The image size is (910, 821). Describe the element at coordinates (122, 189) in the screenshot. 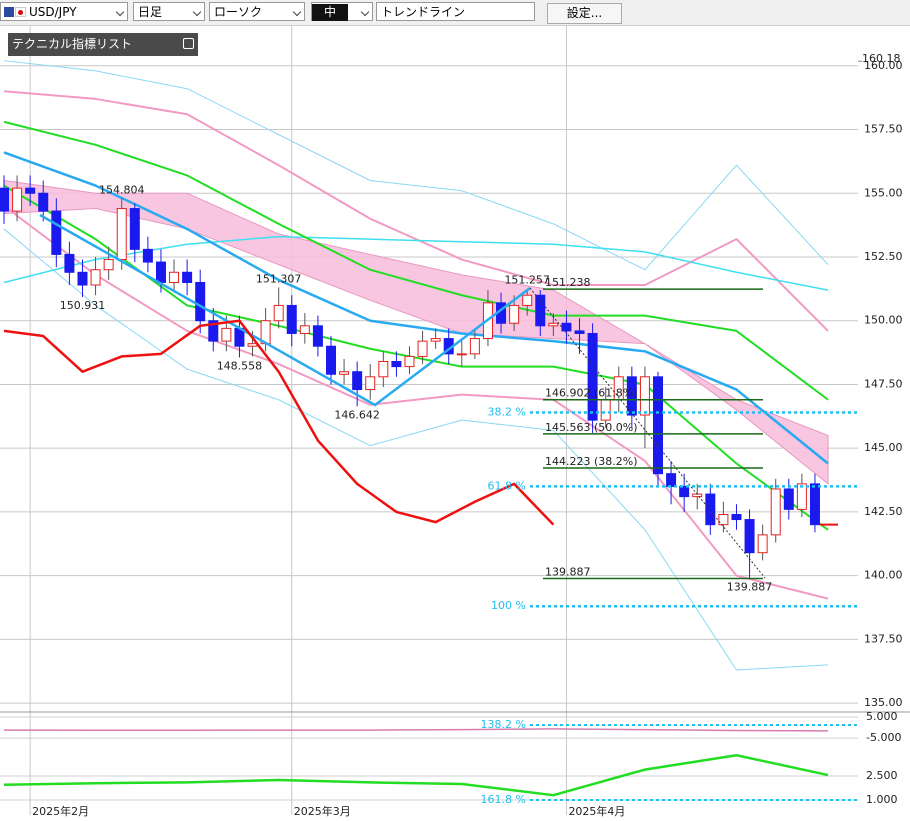

I see `price-label: 154.804` at that location.